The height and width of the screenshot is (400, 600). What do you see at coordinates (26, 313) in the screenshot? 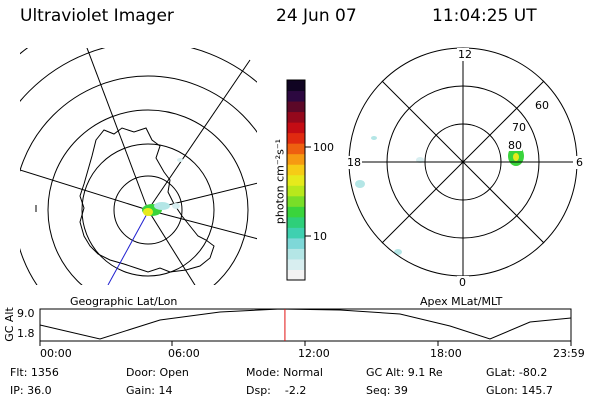
I see `altitude-tick-9: 9.0` at bounding box center [26, 313].